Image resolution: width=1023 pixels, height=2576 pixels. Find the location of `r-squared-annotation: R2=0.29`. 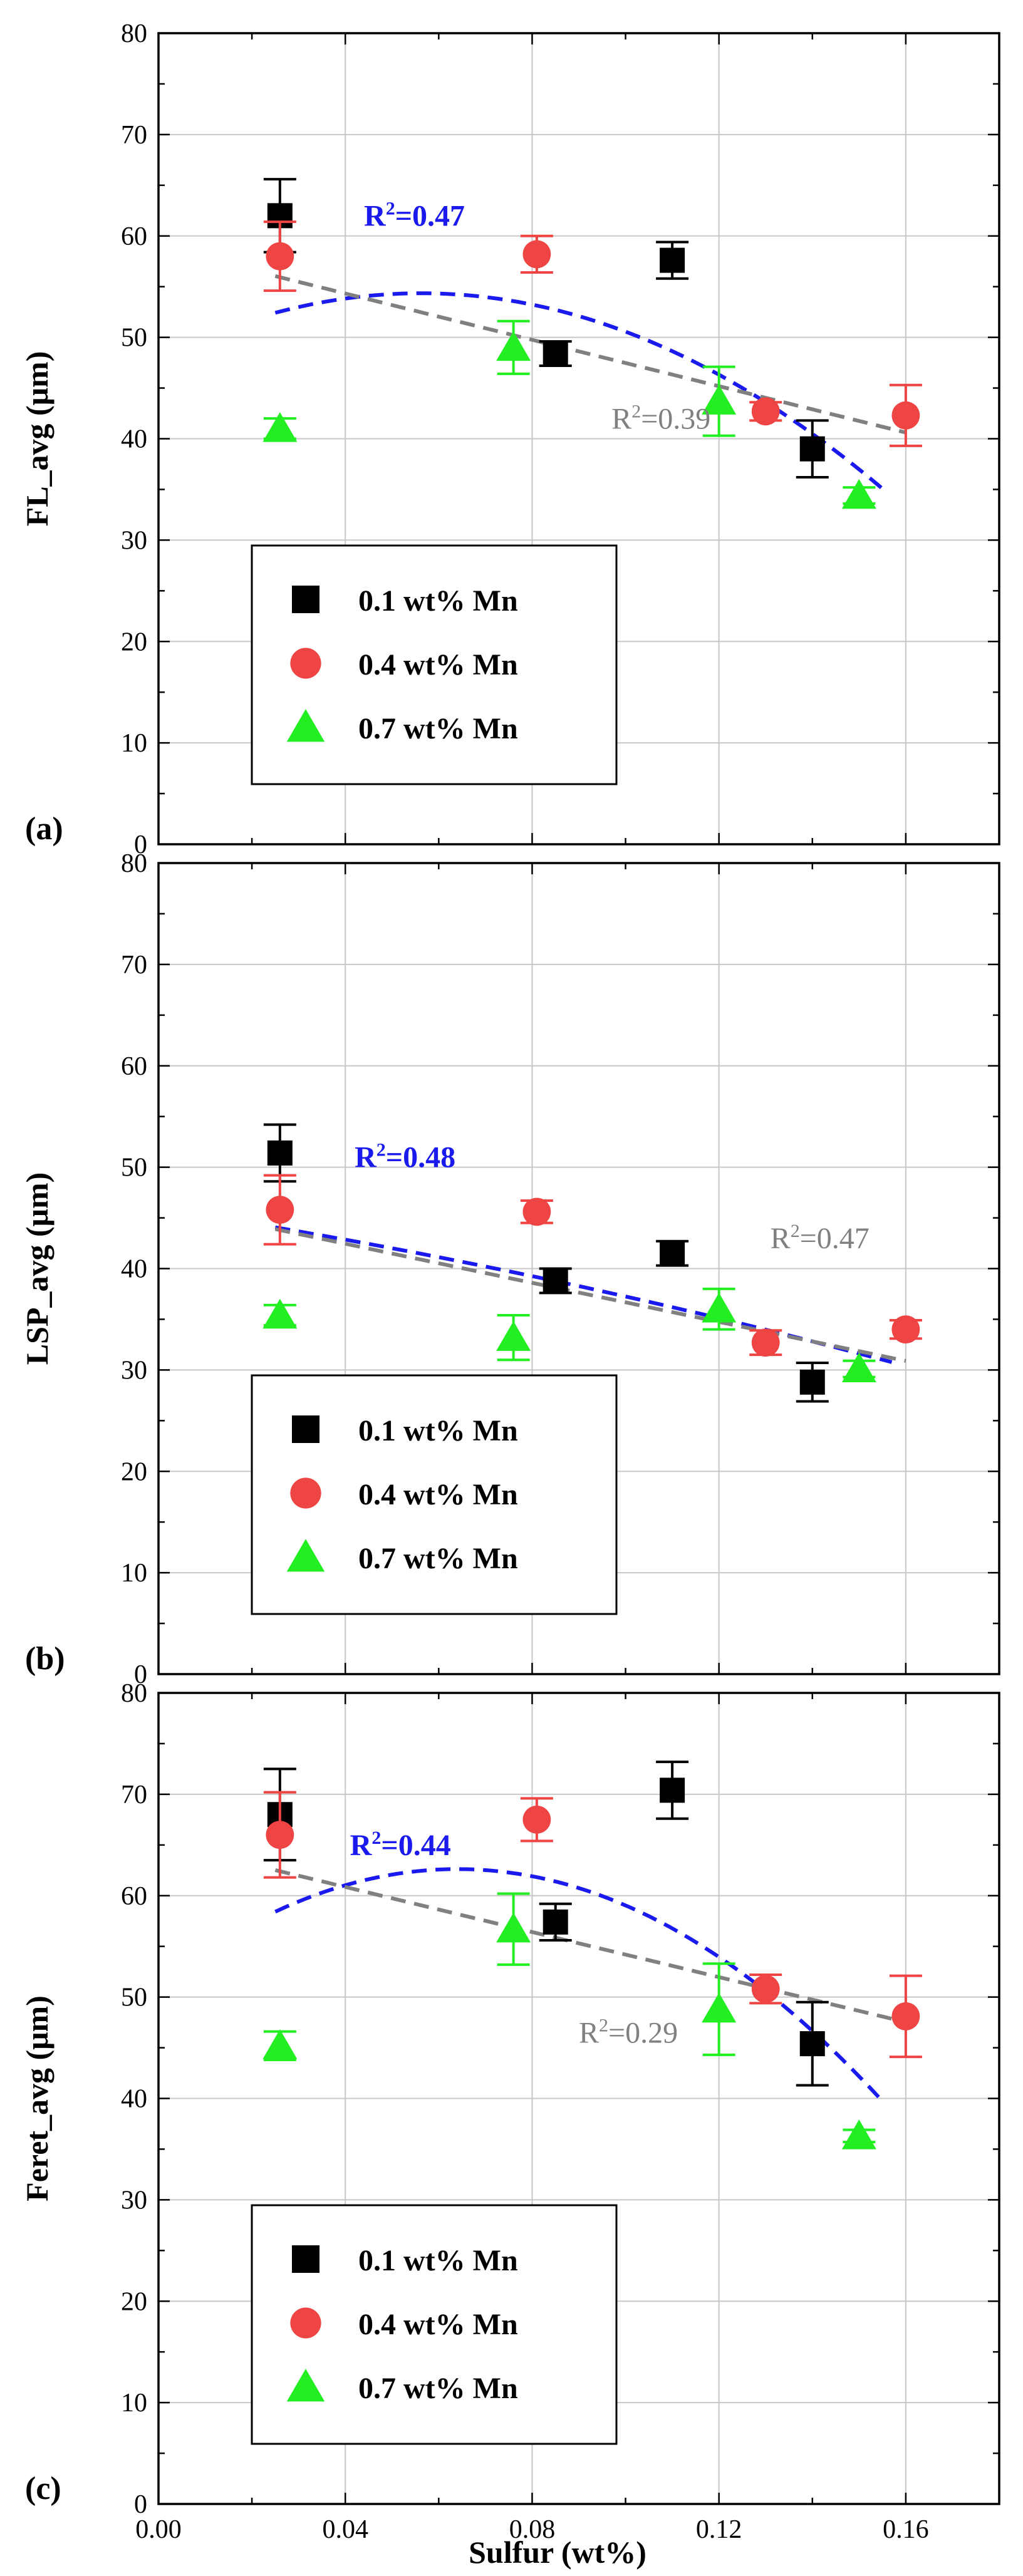

r-squared-annotation: R2=0.29 is located at coordinates (628, 2032).